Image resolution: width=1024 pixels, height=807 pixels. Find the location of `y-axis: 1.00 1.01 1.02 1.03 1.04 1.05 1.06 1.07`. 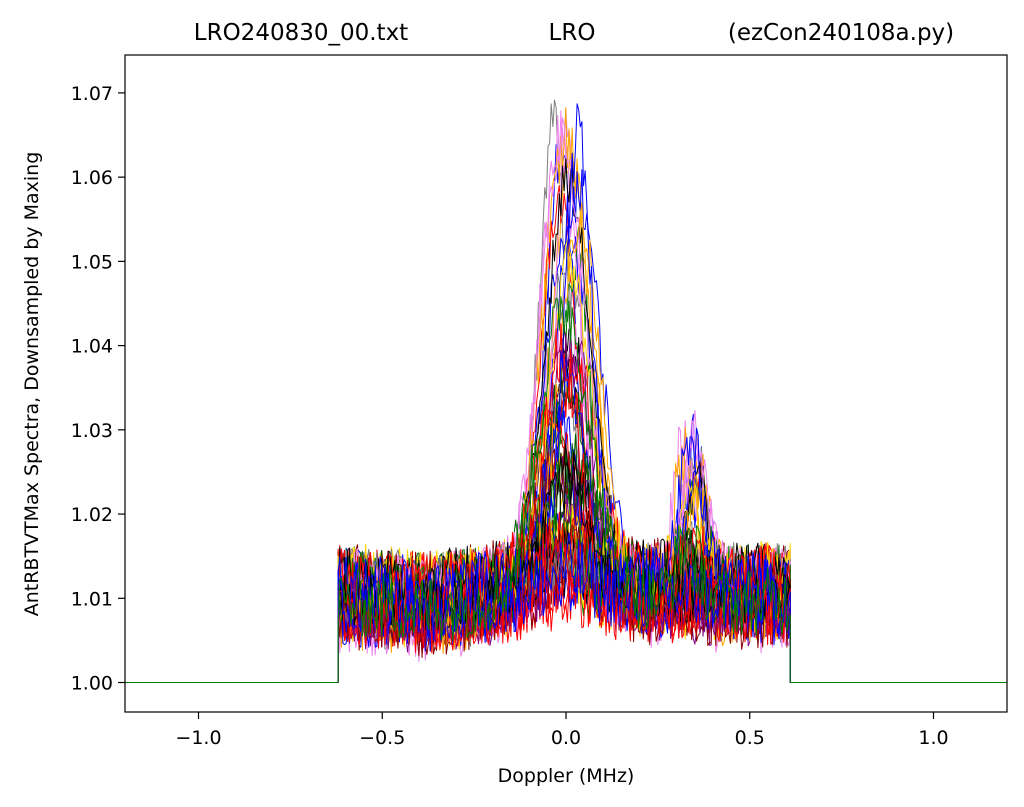

y-axis: 1.00 1.01 1.02 1.03 1.04 1.05 1.06 1.07 is located at coordinates (98, 389).